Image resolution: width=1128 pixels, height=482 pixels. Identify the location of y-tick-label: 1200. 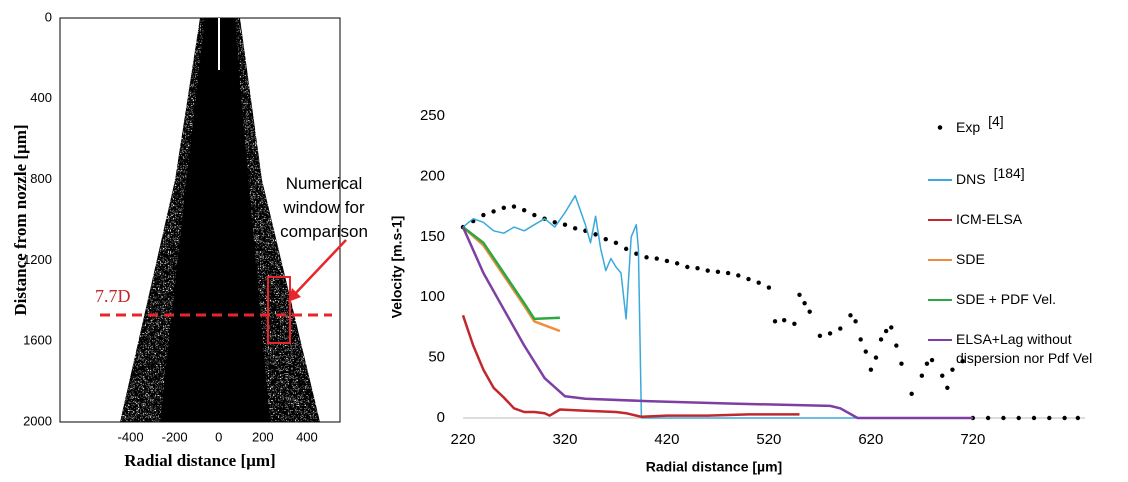
(37, 259).